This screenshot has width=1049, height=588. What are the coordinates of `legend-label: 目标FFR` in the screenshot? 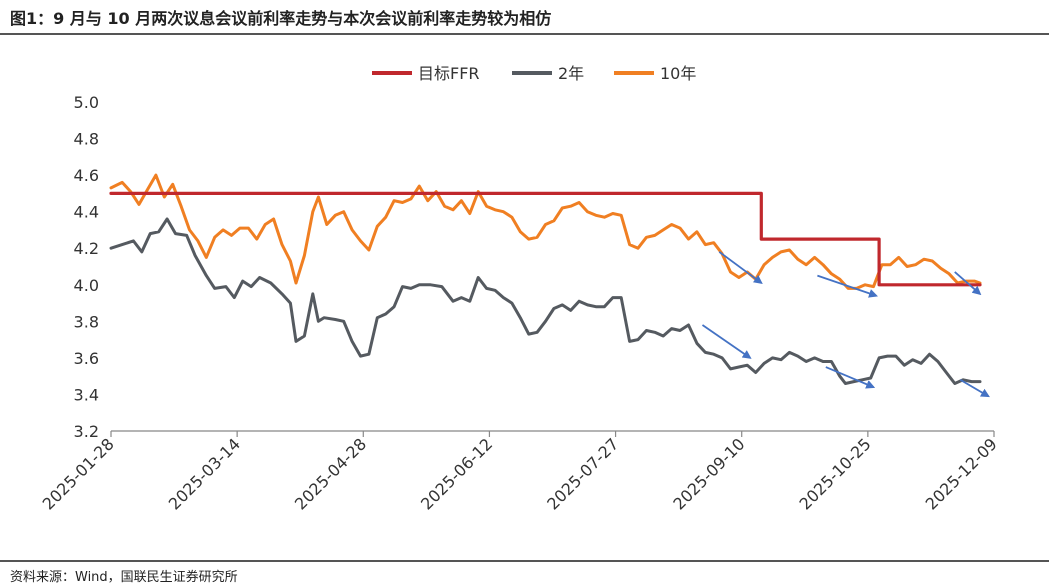 It's located at (449, 73).